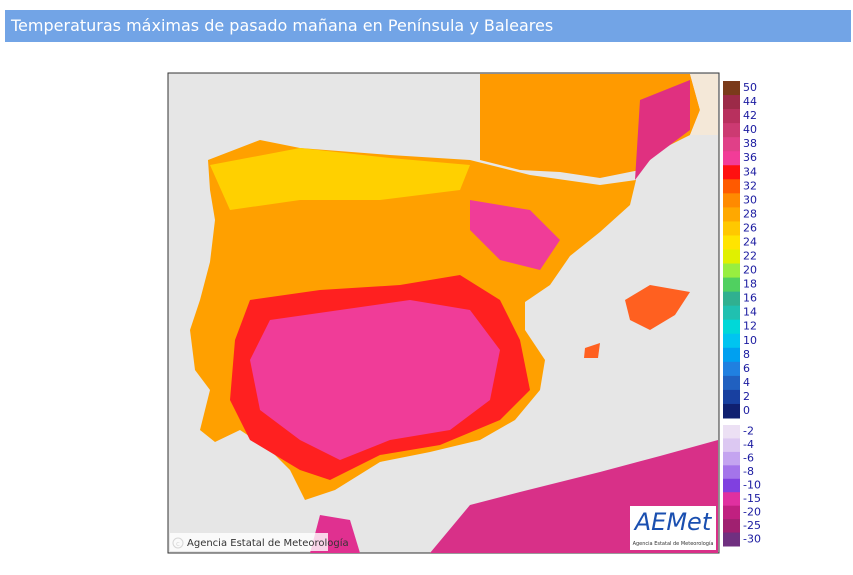 This screenshot has width=853, height=575. I want to click on attribution: Agencia Estatal de Meteorología, so click(268, 543).